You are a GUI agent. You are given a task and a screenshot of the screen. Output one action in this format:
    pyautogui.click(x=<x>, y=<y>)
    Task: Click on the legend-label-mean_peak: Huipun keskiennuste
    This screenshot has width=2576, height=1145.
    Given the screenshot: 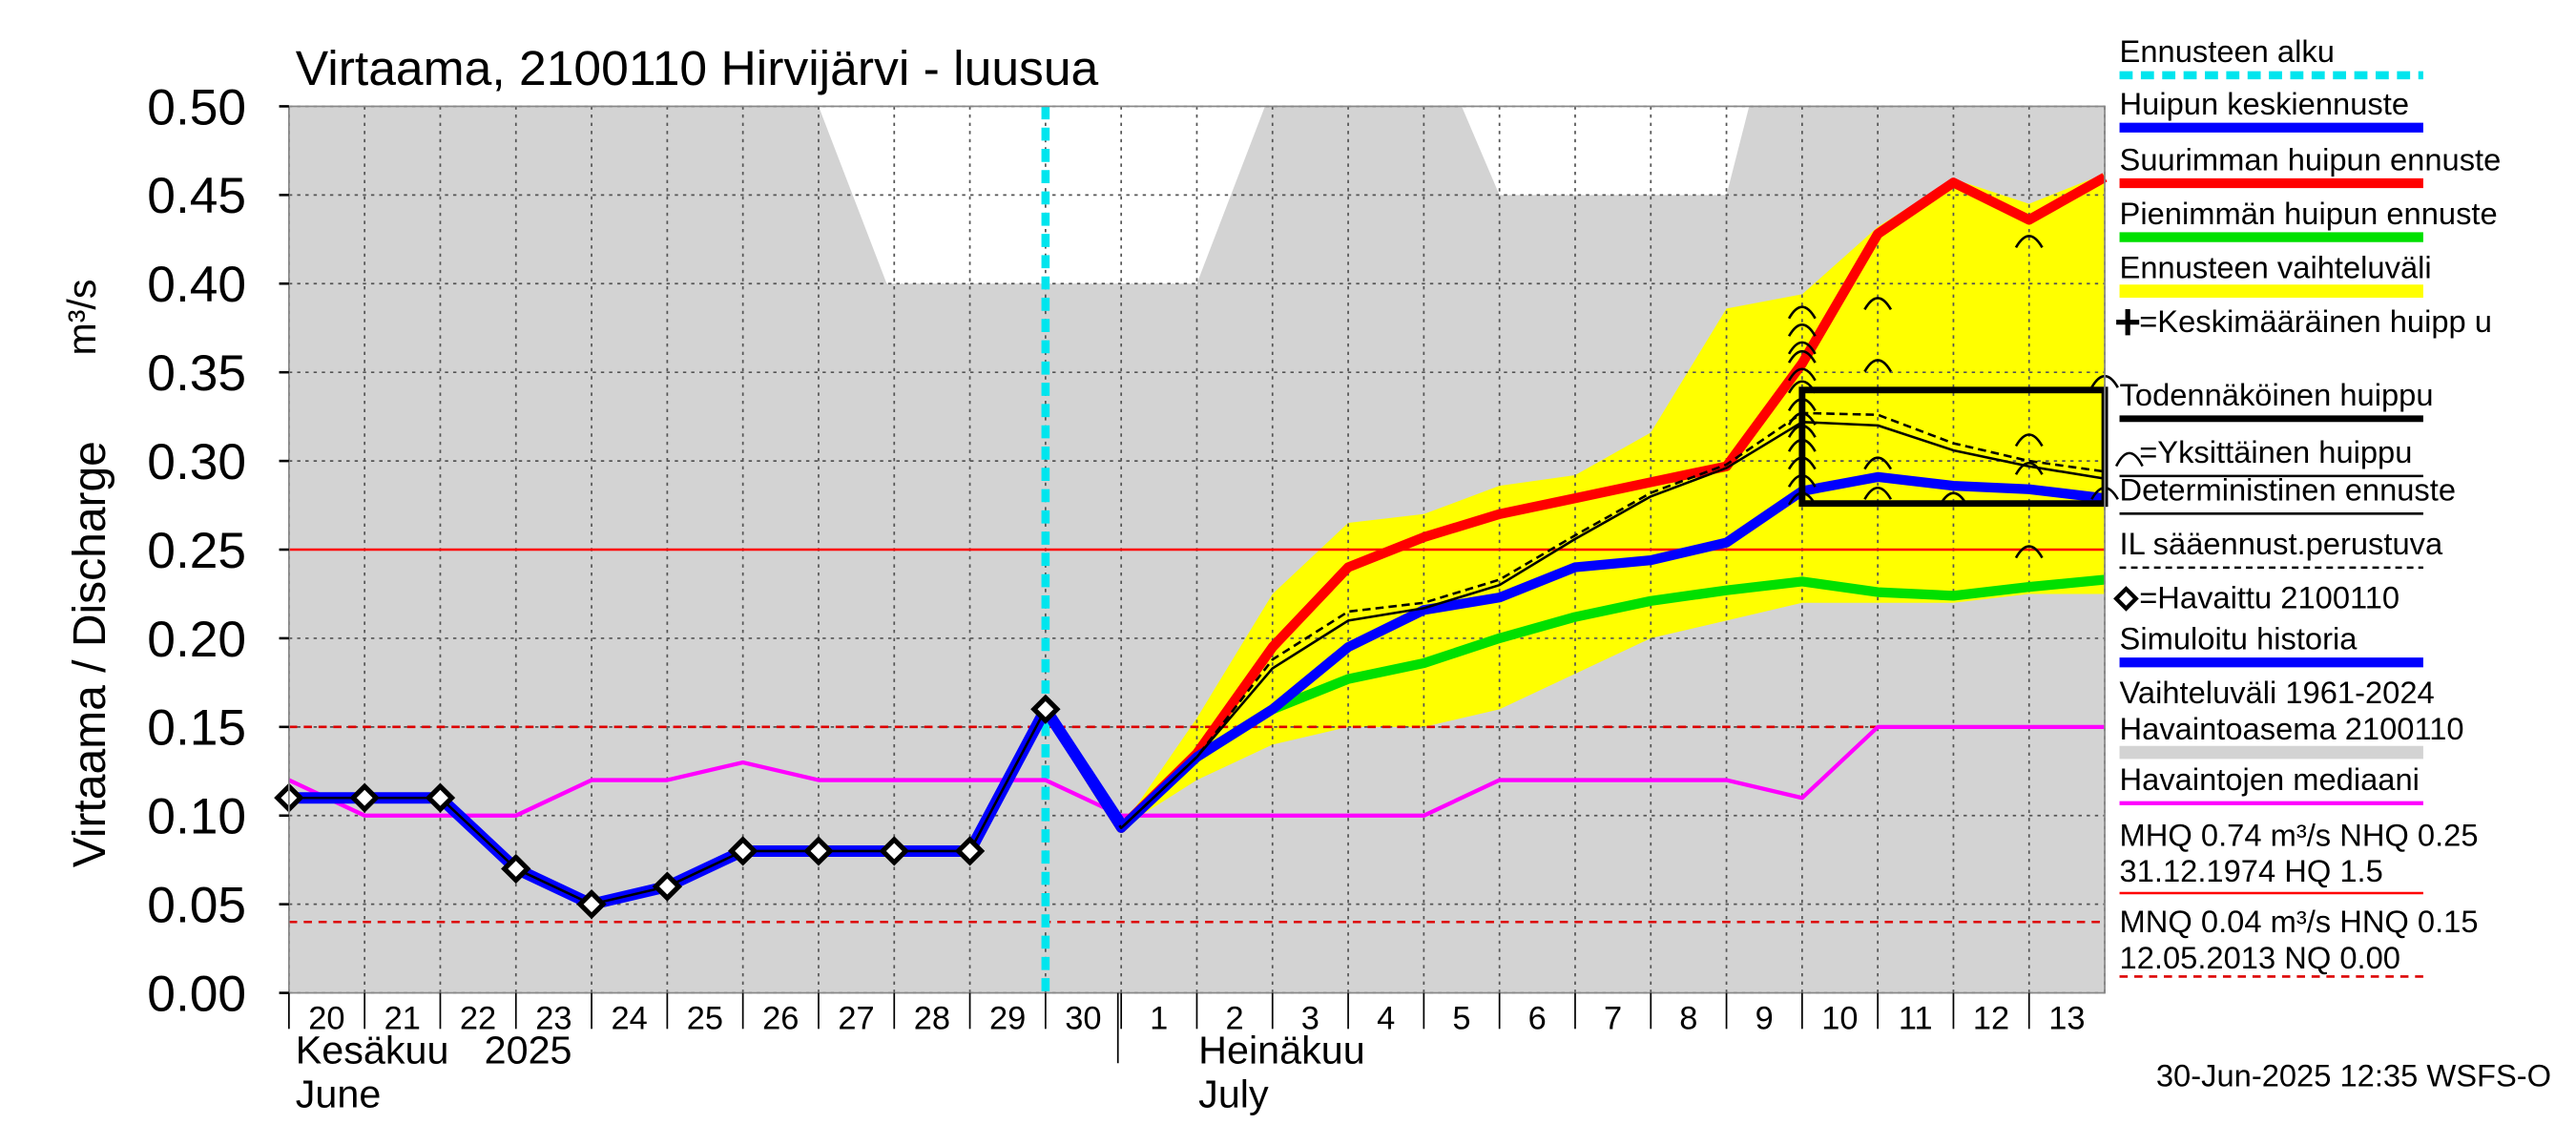 What is the action you would take?
    pyautogui.click(x=2264, y=103)
    